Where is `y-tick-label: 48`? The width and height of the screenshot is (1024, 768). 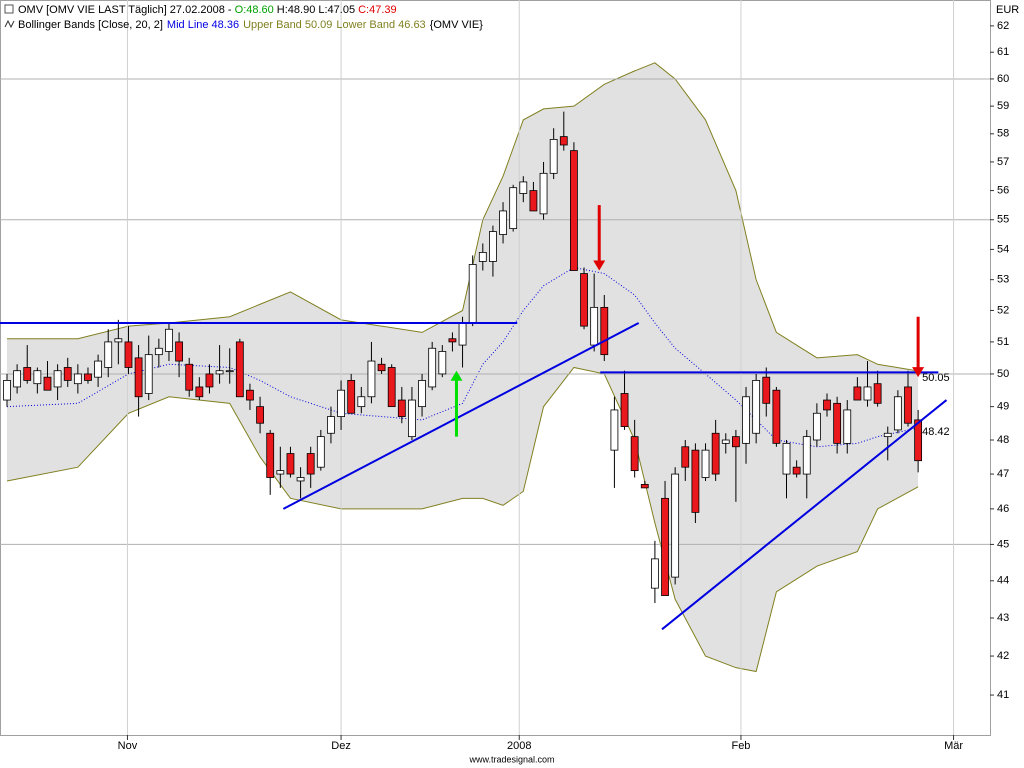 y-tick-label: 48 is located at coordinates (1003, 440).